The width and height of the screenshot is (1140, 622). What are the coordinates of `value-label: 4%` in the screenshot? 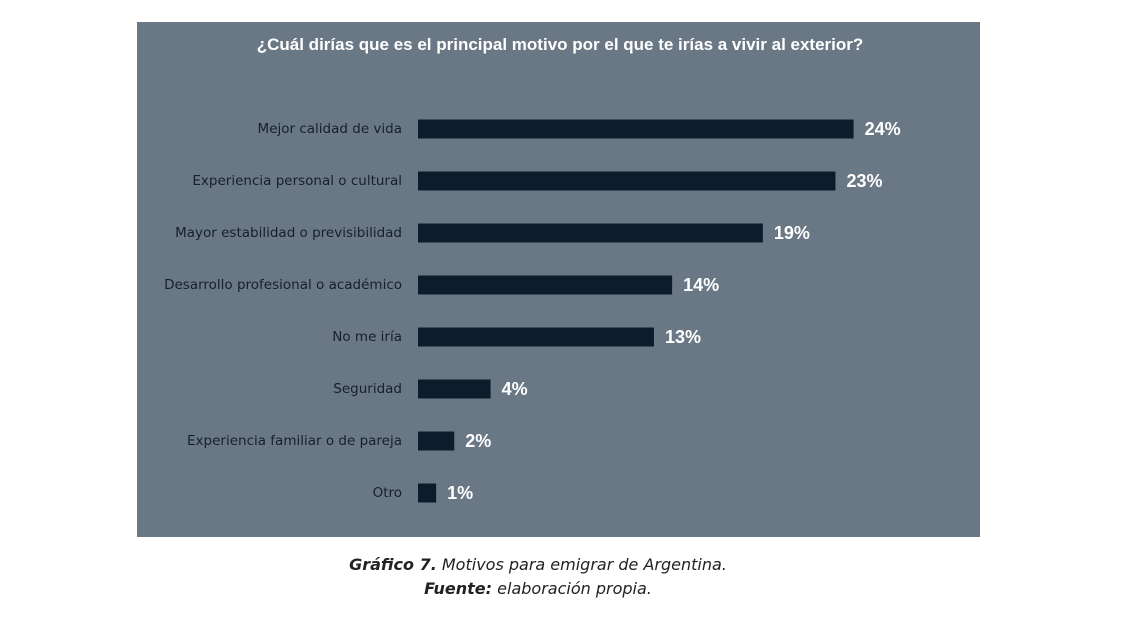 It's located at (515, 389).